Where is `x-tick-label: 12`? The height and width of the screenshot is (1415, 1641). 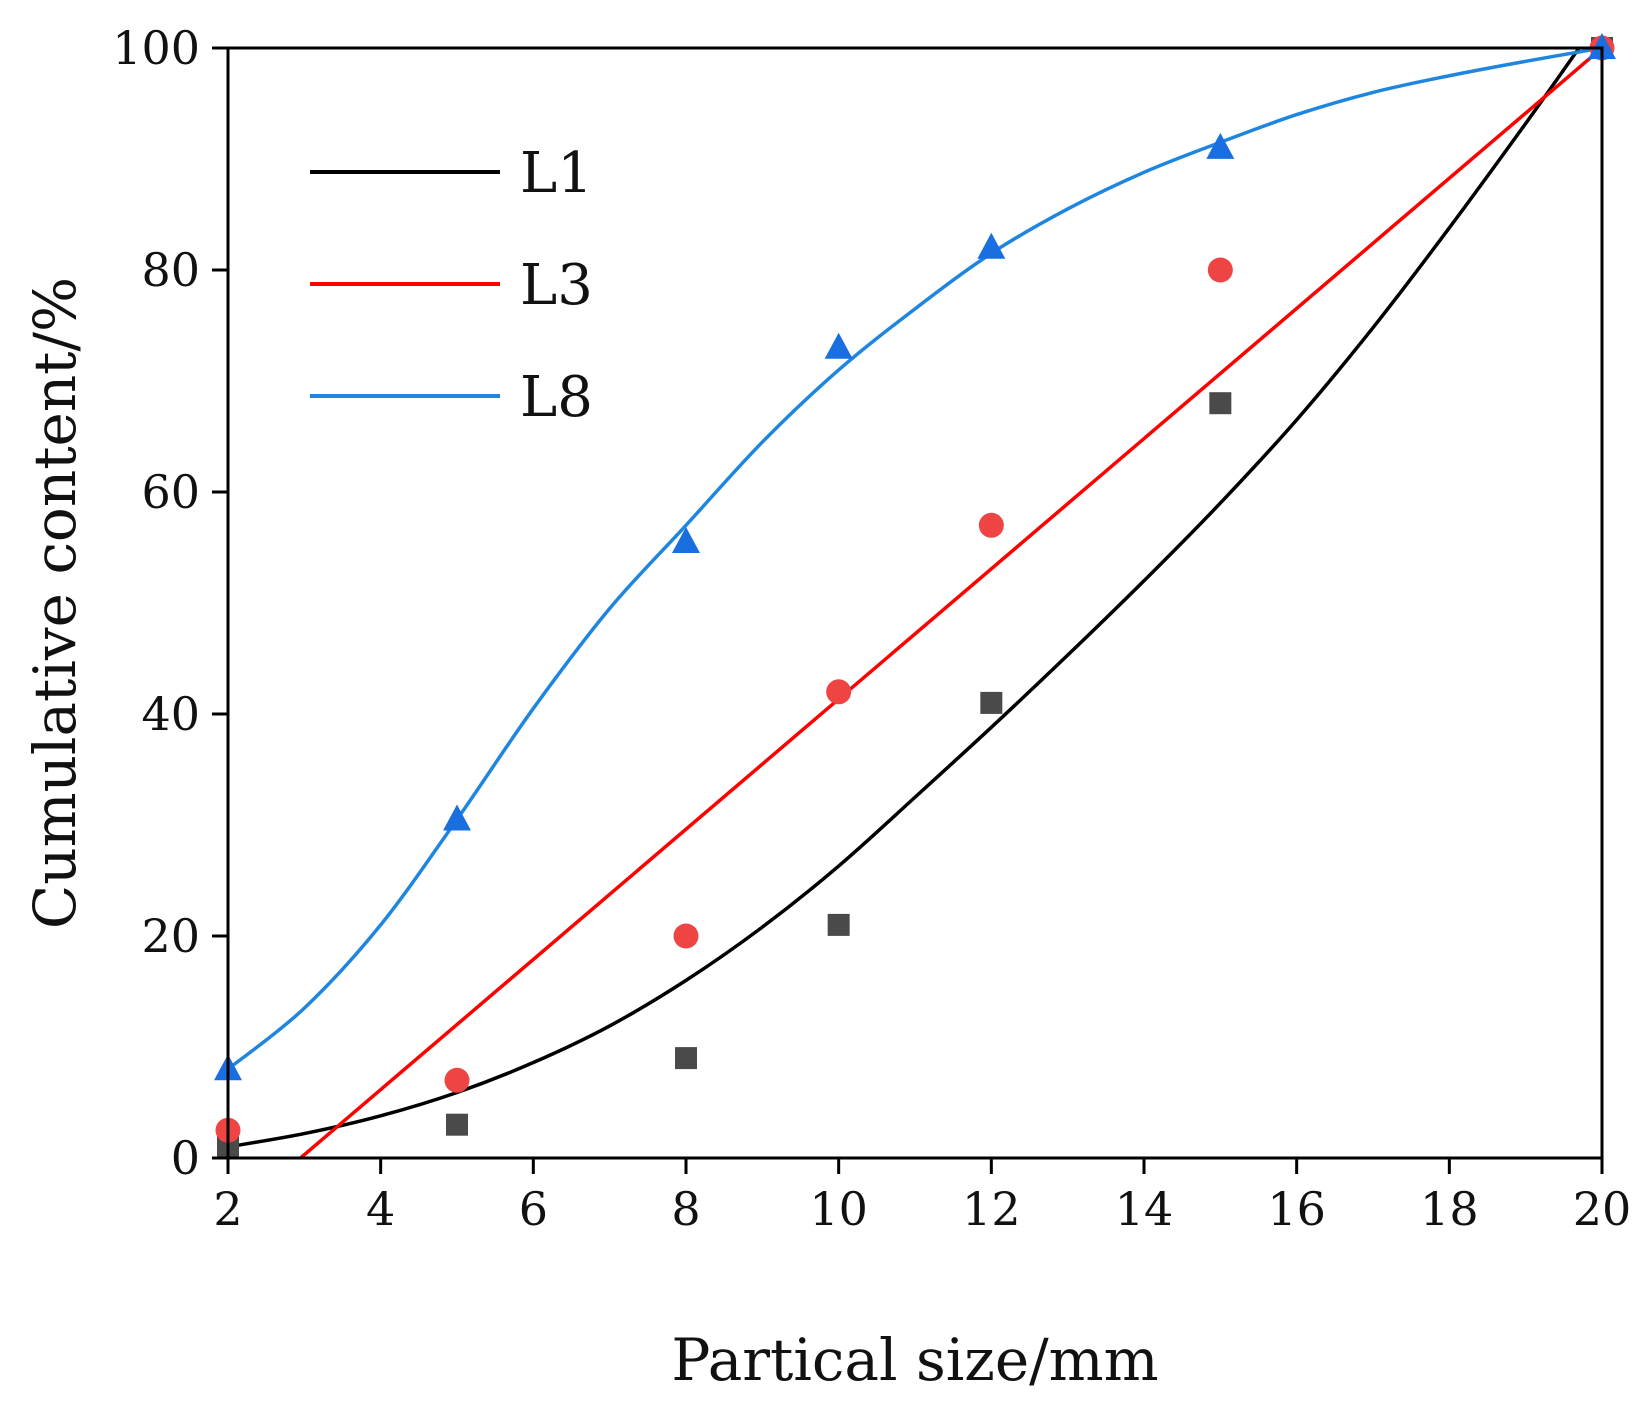 x-tick-label: 12 is located at coordinates (991, 1209).